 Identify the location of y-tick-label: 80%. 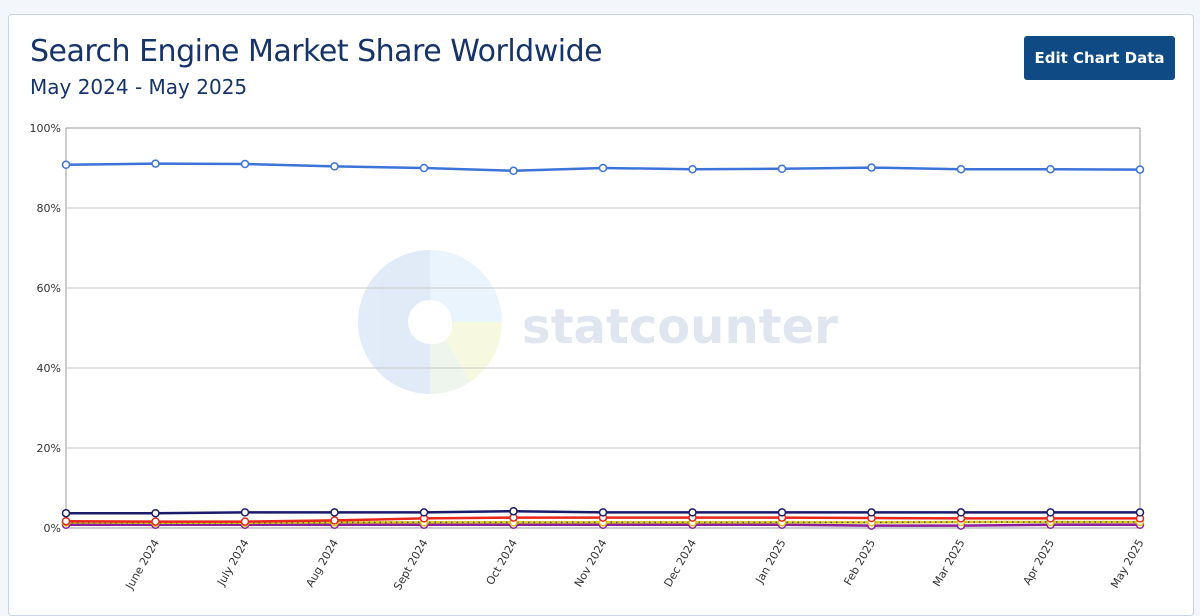
(49, 208).